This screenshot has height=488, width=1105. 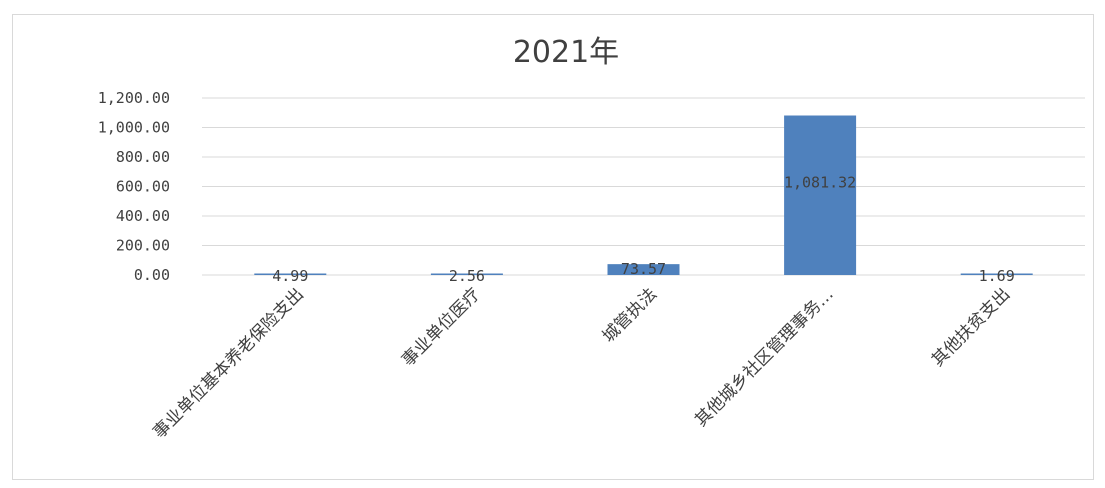 I want to click on y-tick-label: 1,200.00, so click(x=134, y=98).